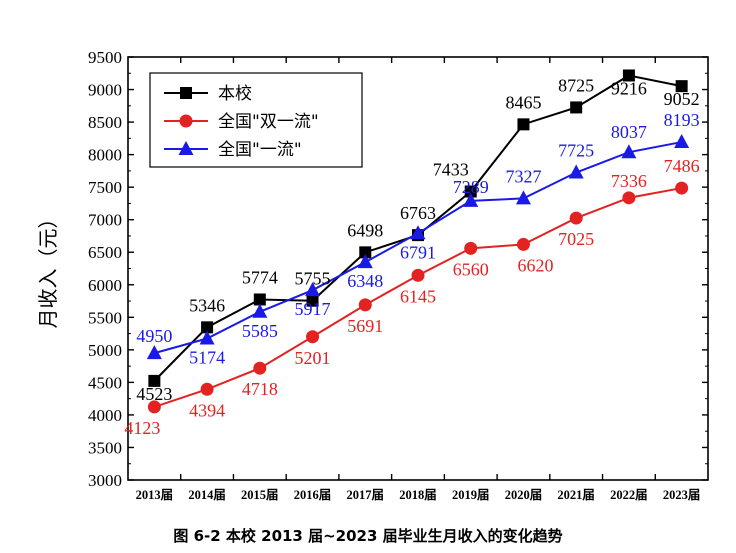 This screenshot has width=736, height=553. I want to click on data-label: 8725, so click(576, 85).